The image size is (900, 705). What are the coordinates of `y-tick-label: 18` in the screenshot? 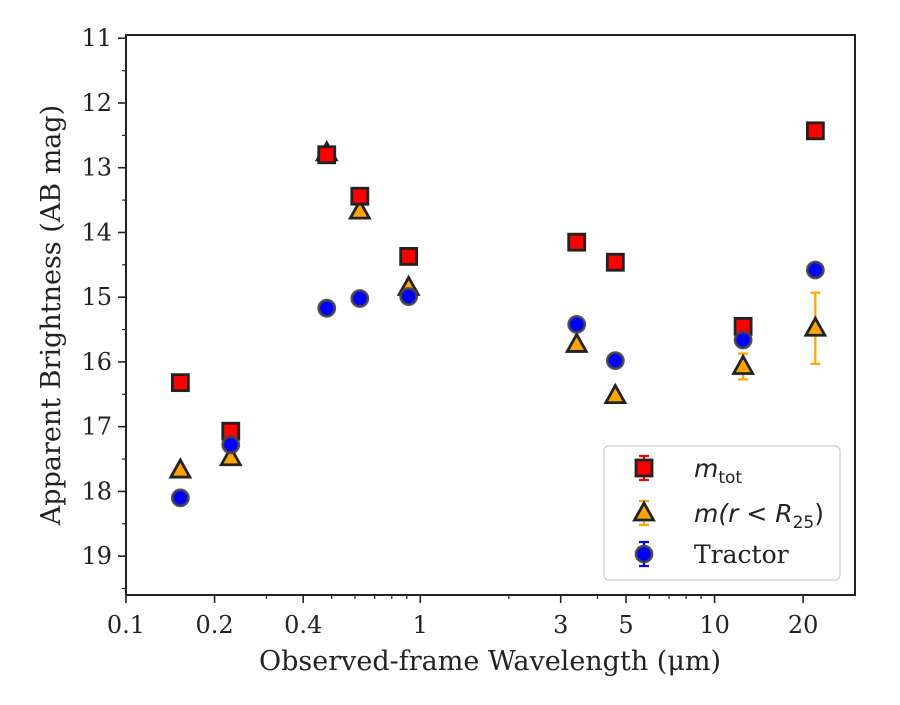 It's located at (96, 491).